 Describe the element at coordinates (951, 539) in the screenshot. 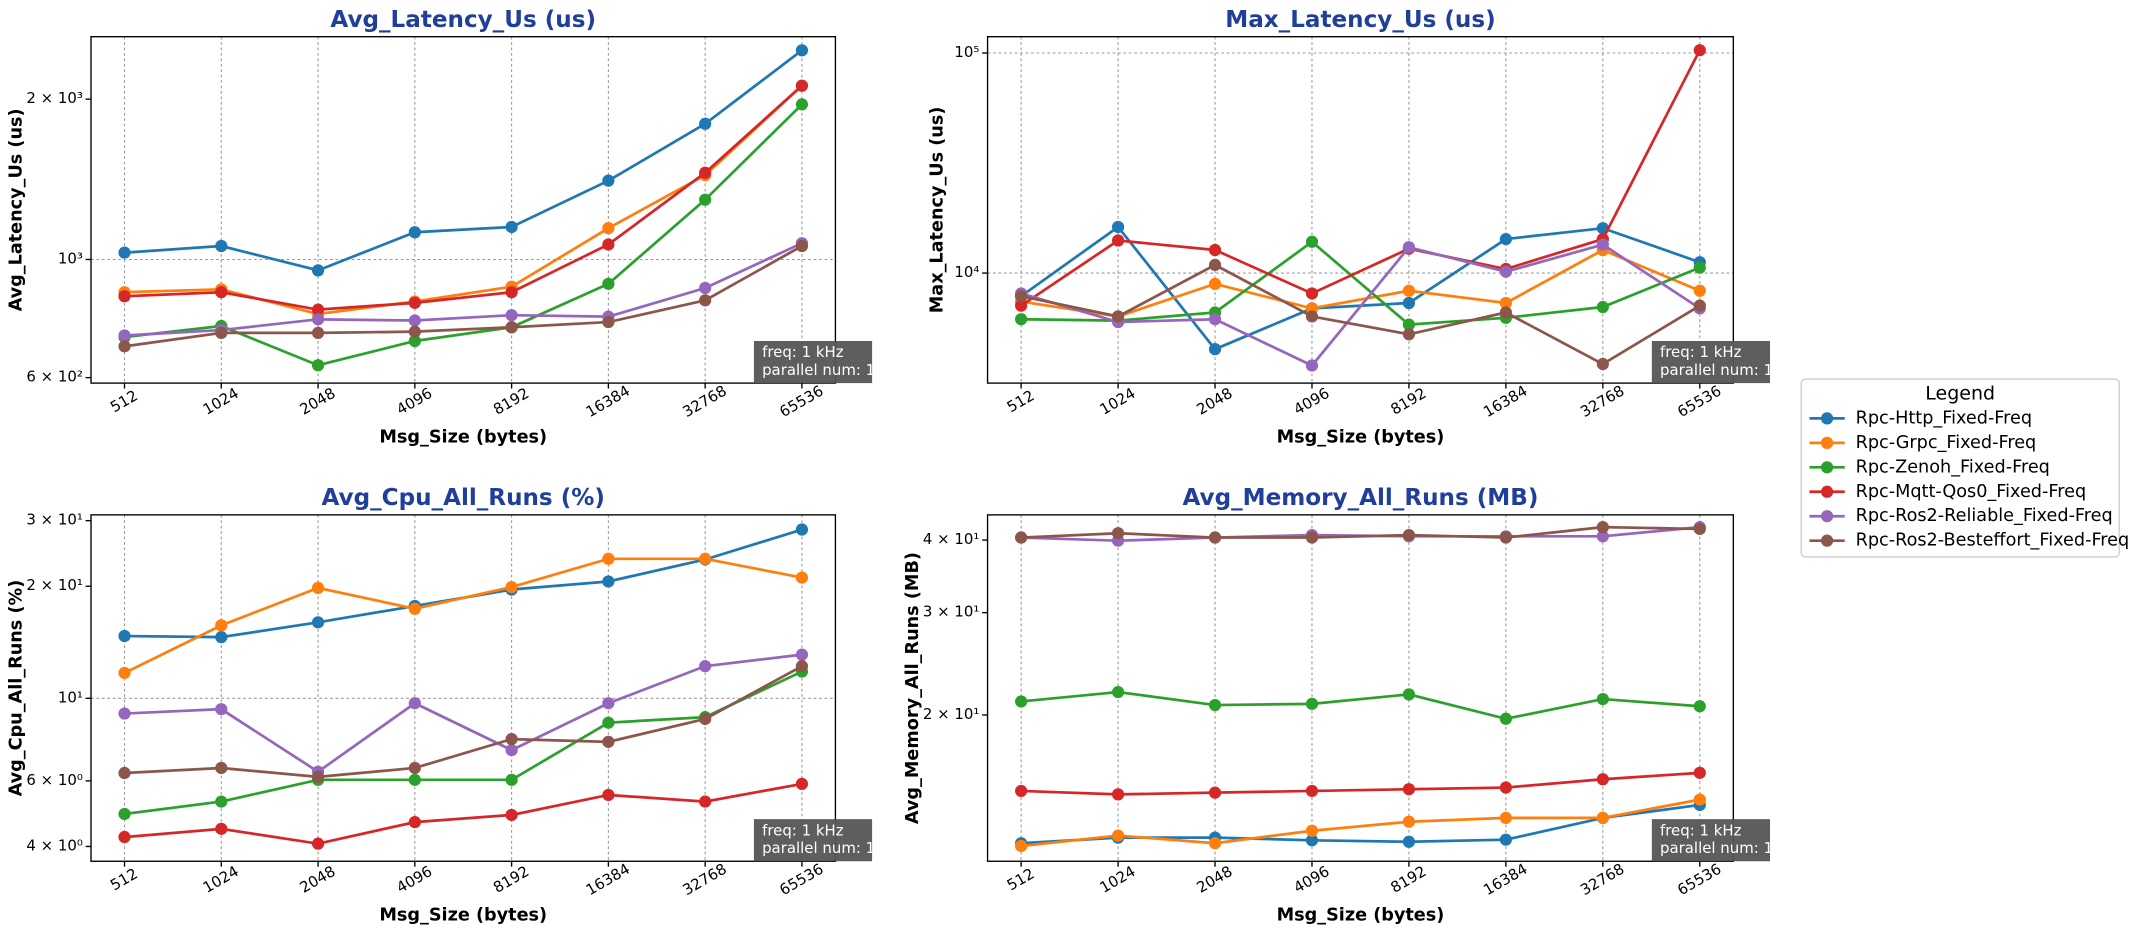

I see `y-tick-label: 4 × 10¹` at that location.